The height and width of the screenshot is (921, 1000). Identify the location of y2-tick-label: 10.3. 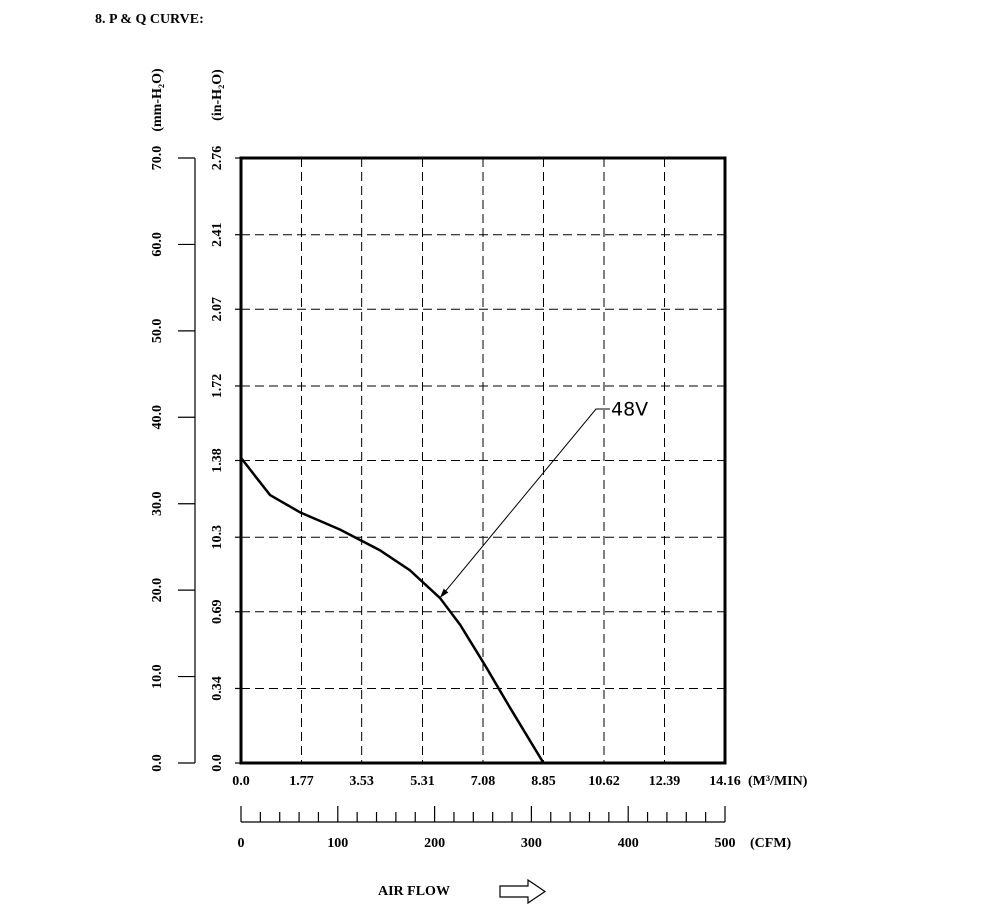
(217, 537).